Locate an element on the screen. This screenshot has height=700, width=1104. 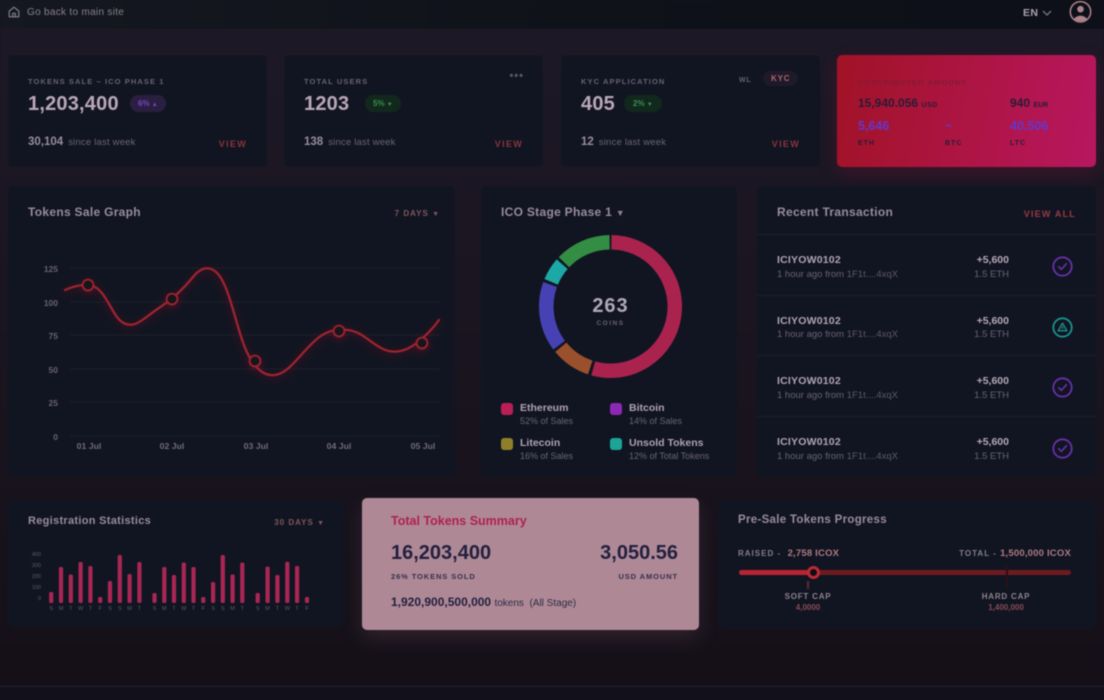
svg-text: 05 Jul is located at coordinates (423, 446).